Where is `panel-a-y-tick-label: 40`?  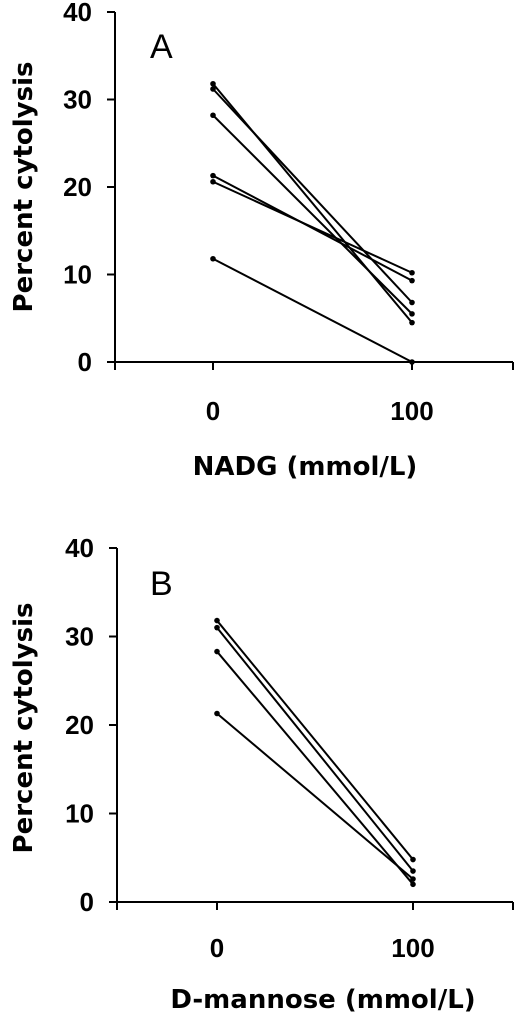
panel-a-y-tick-label: 40 is located at coordinates (77, 13).